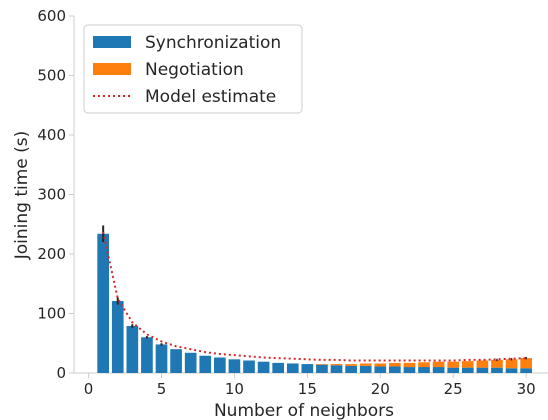 Image resolution: width=548 pixels, height=420 pixels. Describe the element at coordinates (526, 389) in the screenshot. I see `x-tick-label: 30` at that location.